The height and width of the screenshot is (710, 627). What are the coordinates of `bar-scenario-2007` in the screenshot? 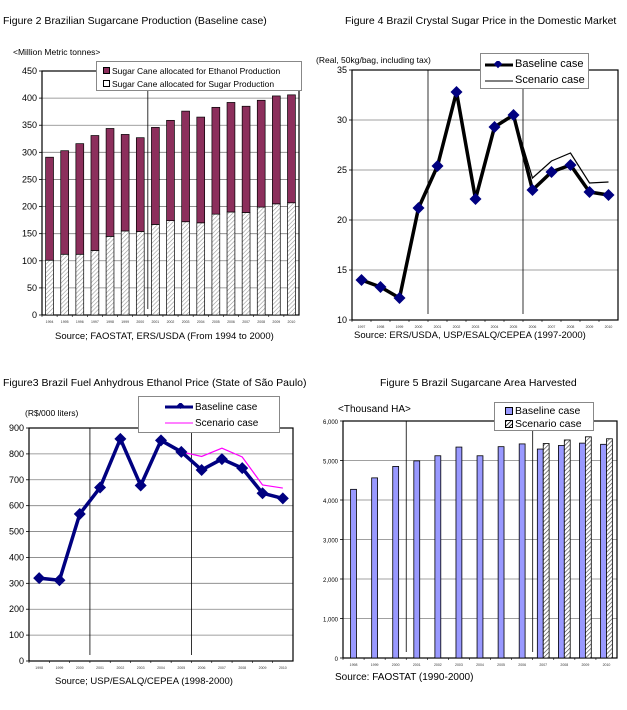 It's located at (546, 551).